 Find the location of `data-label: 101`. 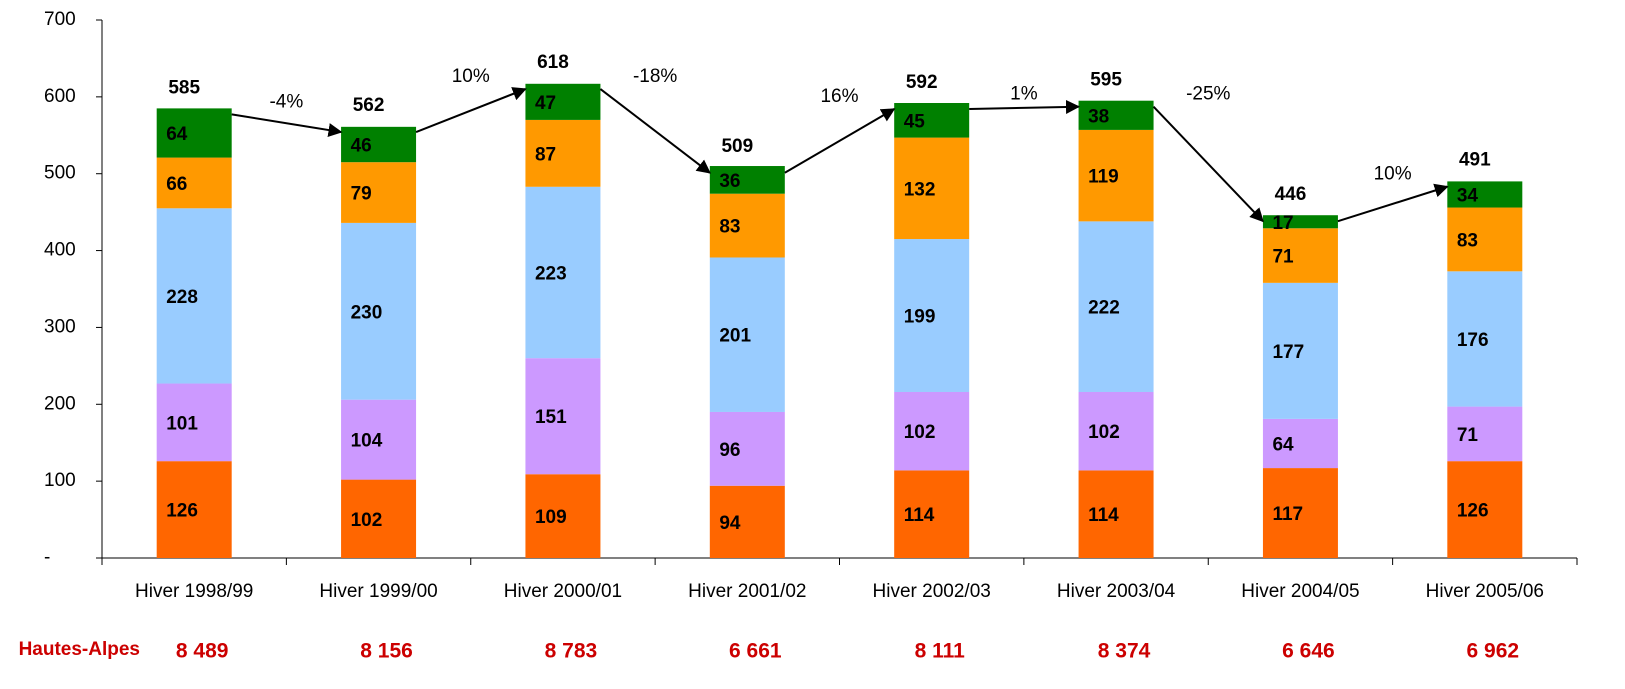

data-label: 101 is located at coordinates (182, 423).